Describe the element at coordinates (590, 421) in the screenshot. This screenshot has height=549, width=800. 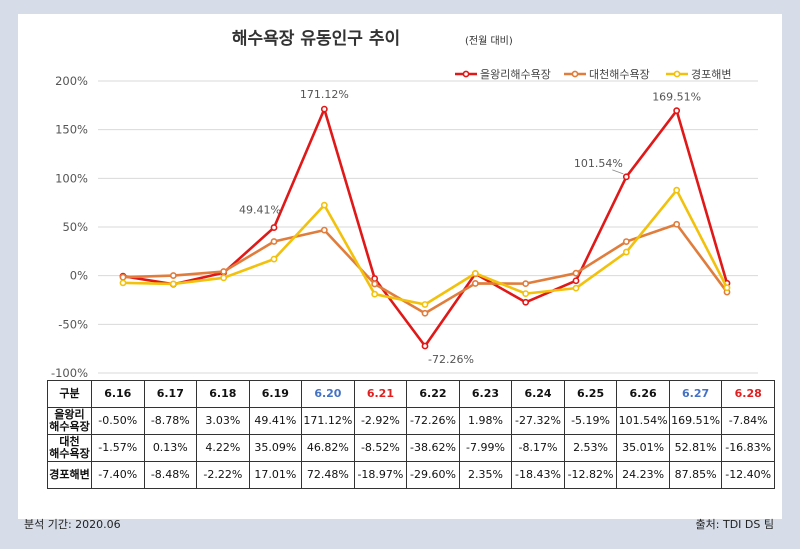
I see `table-cell: -5.19%` at that location.